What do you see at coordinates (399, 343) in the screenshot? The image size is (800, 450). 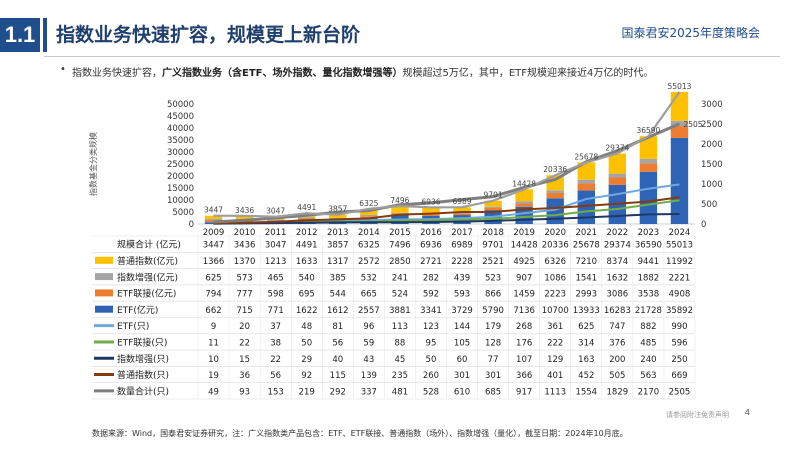 I see `table-cell: 88` at bounding box center [399, 343].